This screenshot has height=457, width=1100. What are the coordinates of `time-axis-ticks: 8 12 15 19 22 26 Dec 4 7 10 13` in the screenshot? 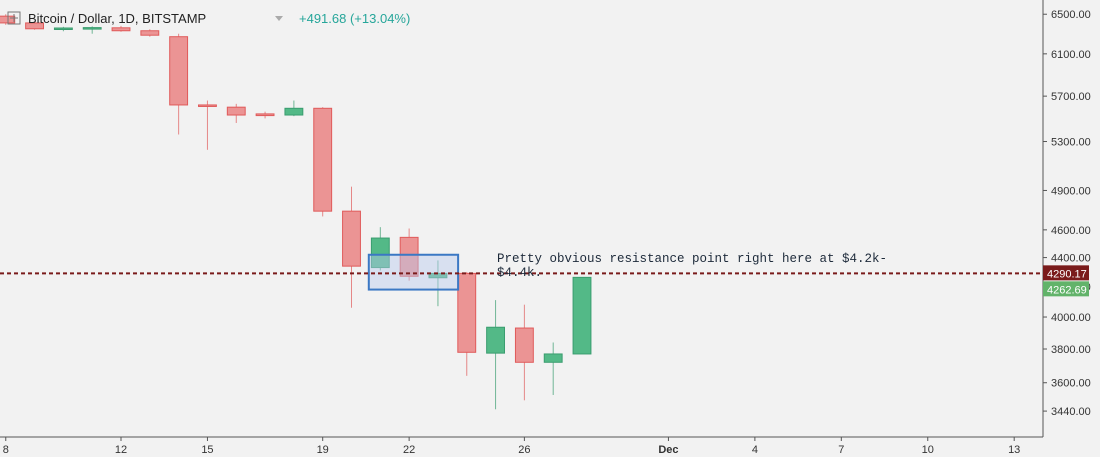 It's located at (511, 446).